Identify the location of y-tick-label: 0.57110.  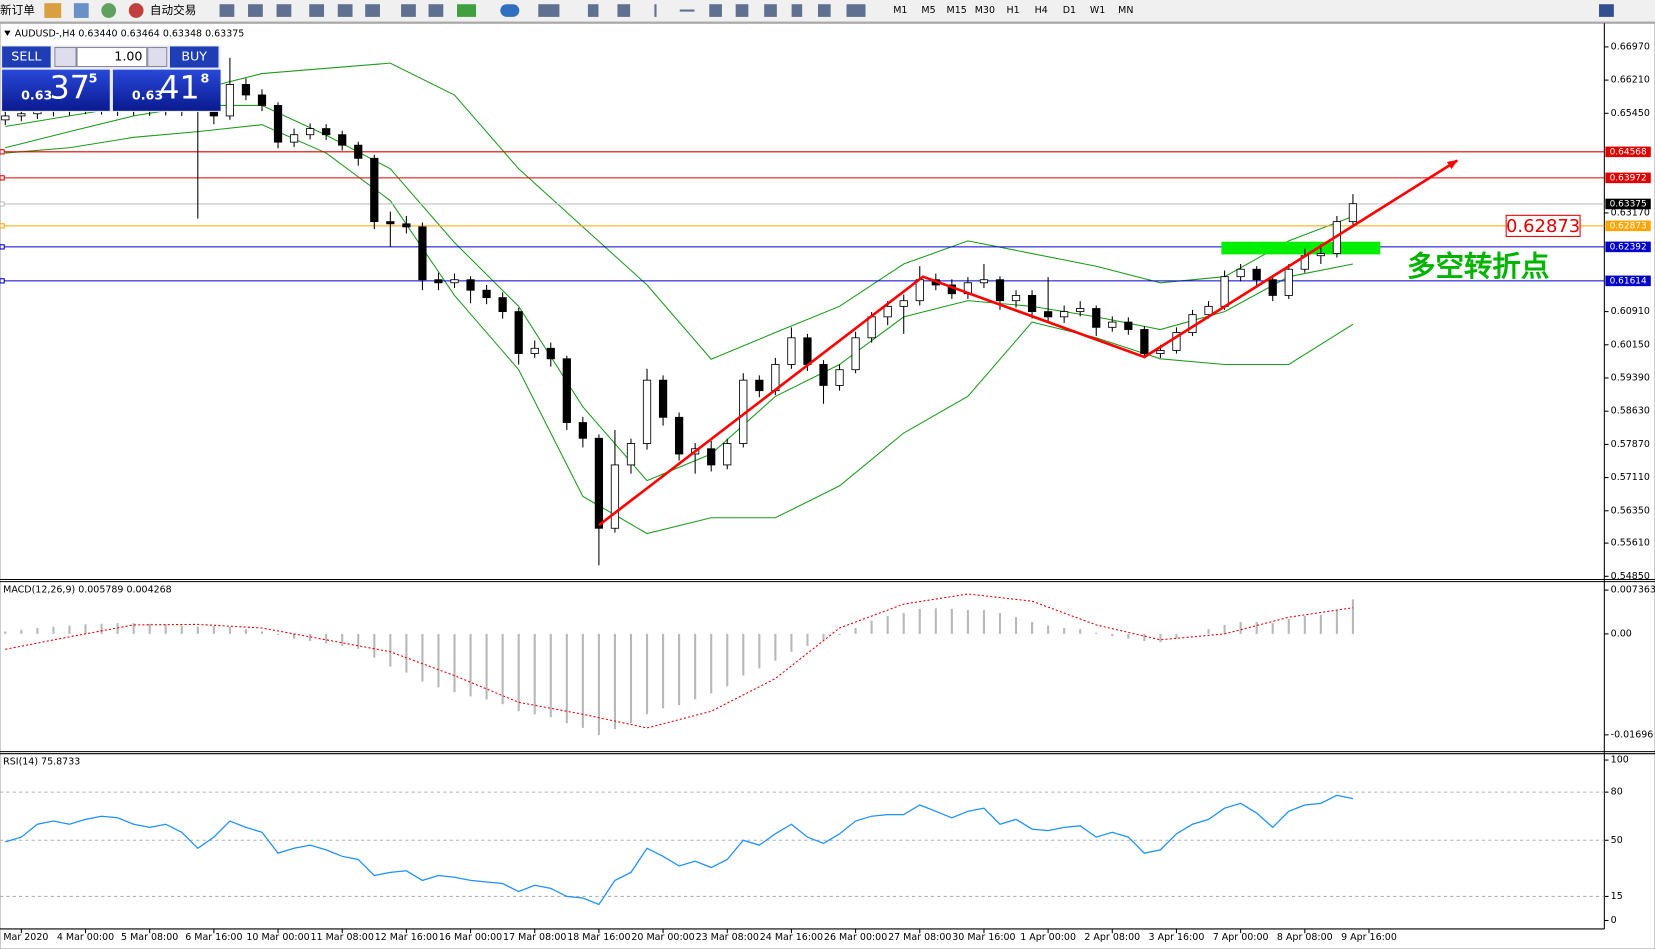
(1630, 477).